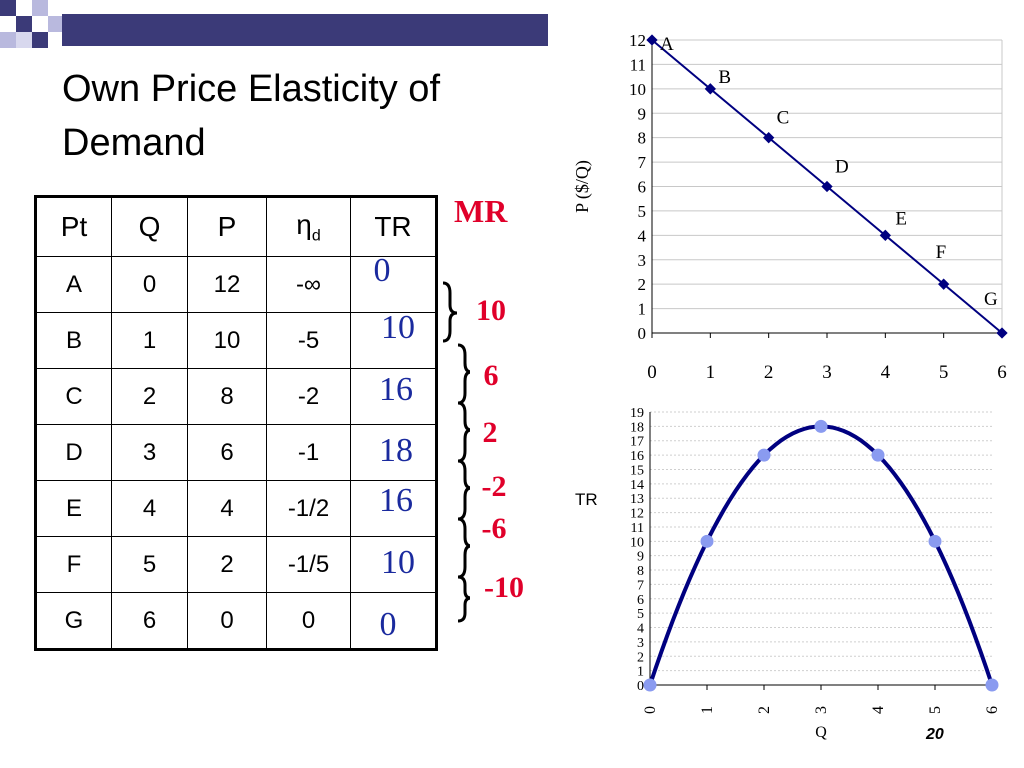 This screenshot has height=768, width=1024. Describe the element at coordinates (73, 508) in the screenshot. I see `cell-pt: E` at that location.